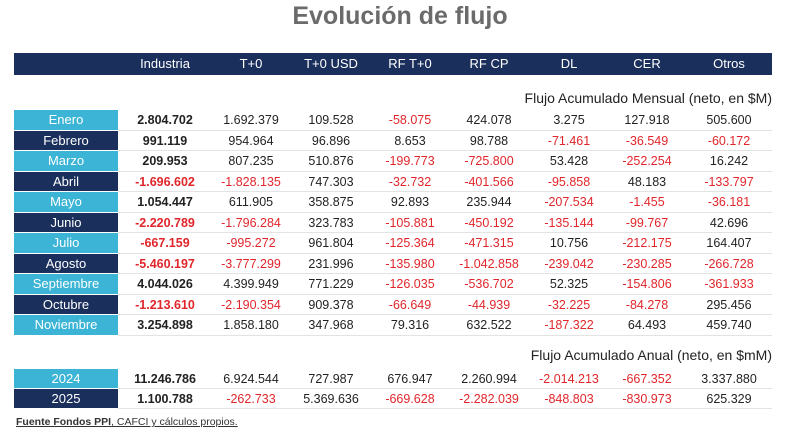 This screenshot has height=438, width=800. What do you see at coordinates (729, 379) in the screenshot?
I see `table-cell: 3.337.880` at bounding box center [729, 379].